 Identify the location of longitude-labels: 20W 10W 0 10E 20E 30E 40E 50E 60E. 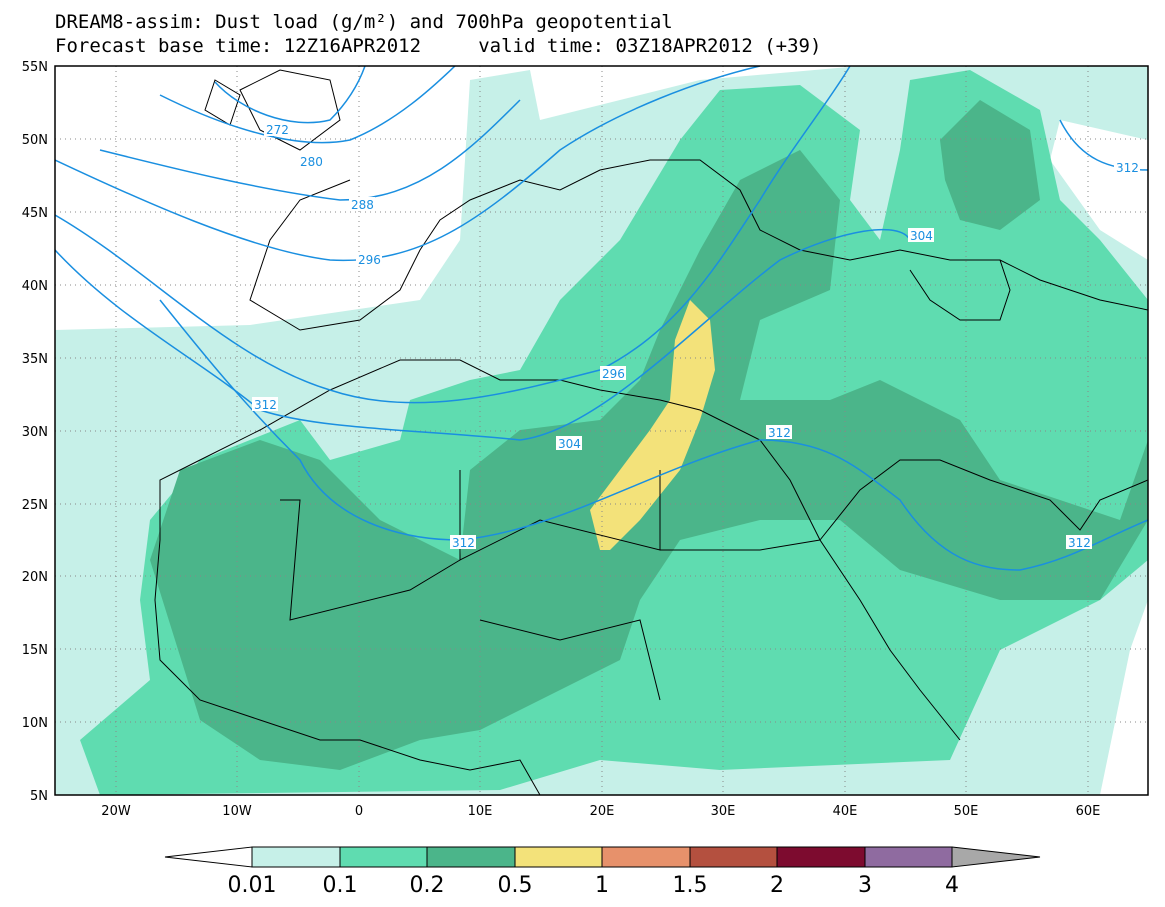
(600, 811).